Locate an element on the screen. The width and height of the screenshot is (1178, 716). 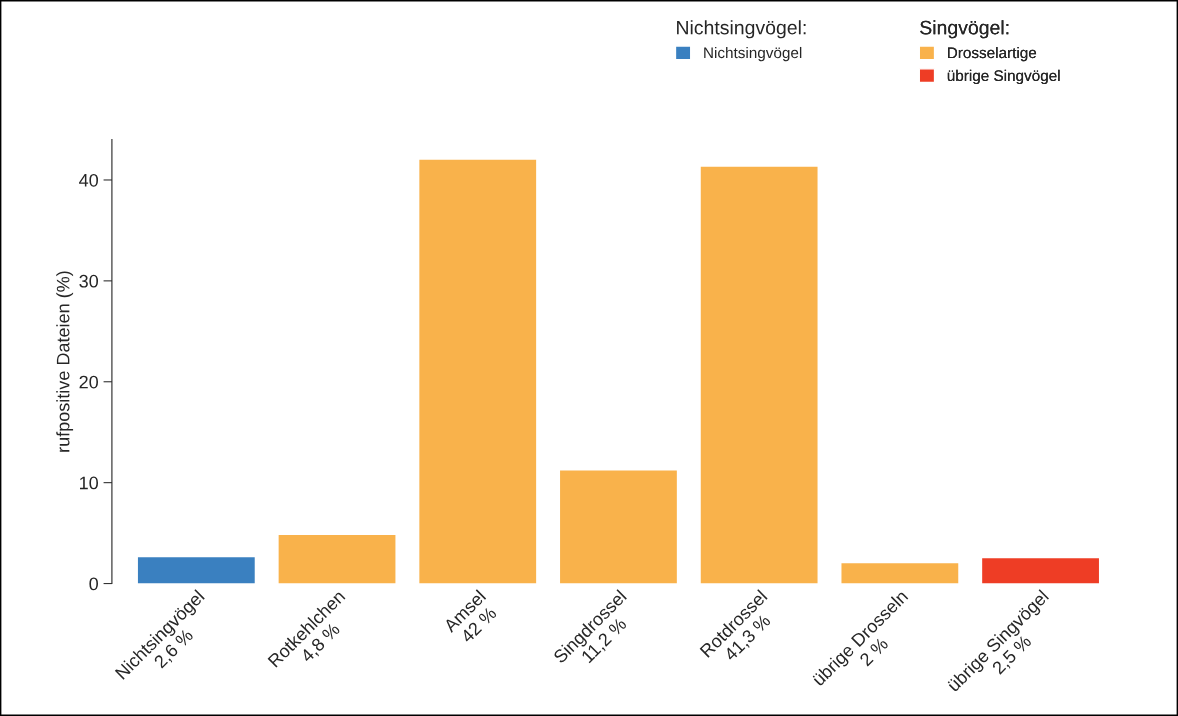
y-tick-label: 0 is located at coordinates (94, 584).